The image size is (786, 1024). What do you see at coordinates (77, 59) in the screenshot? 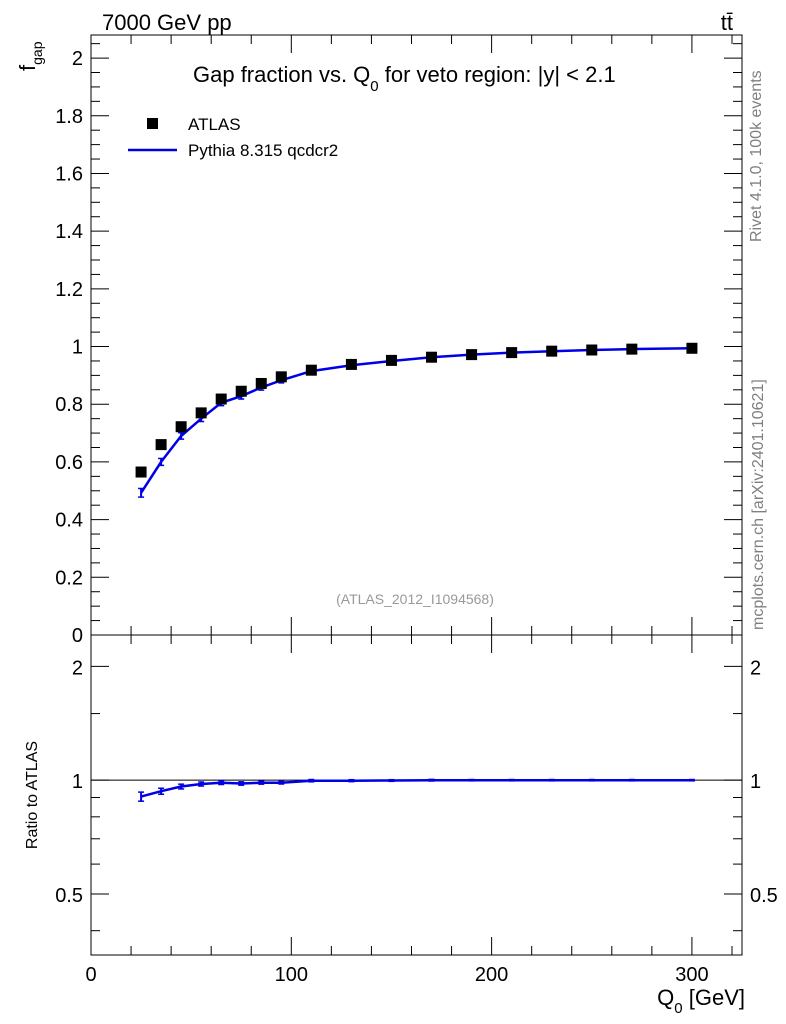
I see `main-ytick-label: 2` at bounding box center [77, 59].